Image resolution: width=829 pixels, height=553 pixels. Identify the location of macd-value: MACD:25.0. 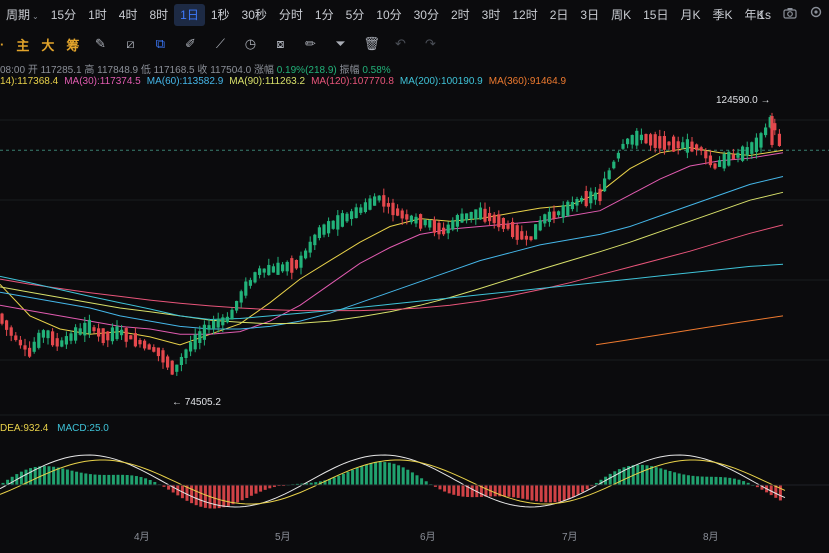
(83, 428).